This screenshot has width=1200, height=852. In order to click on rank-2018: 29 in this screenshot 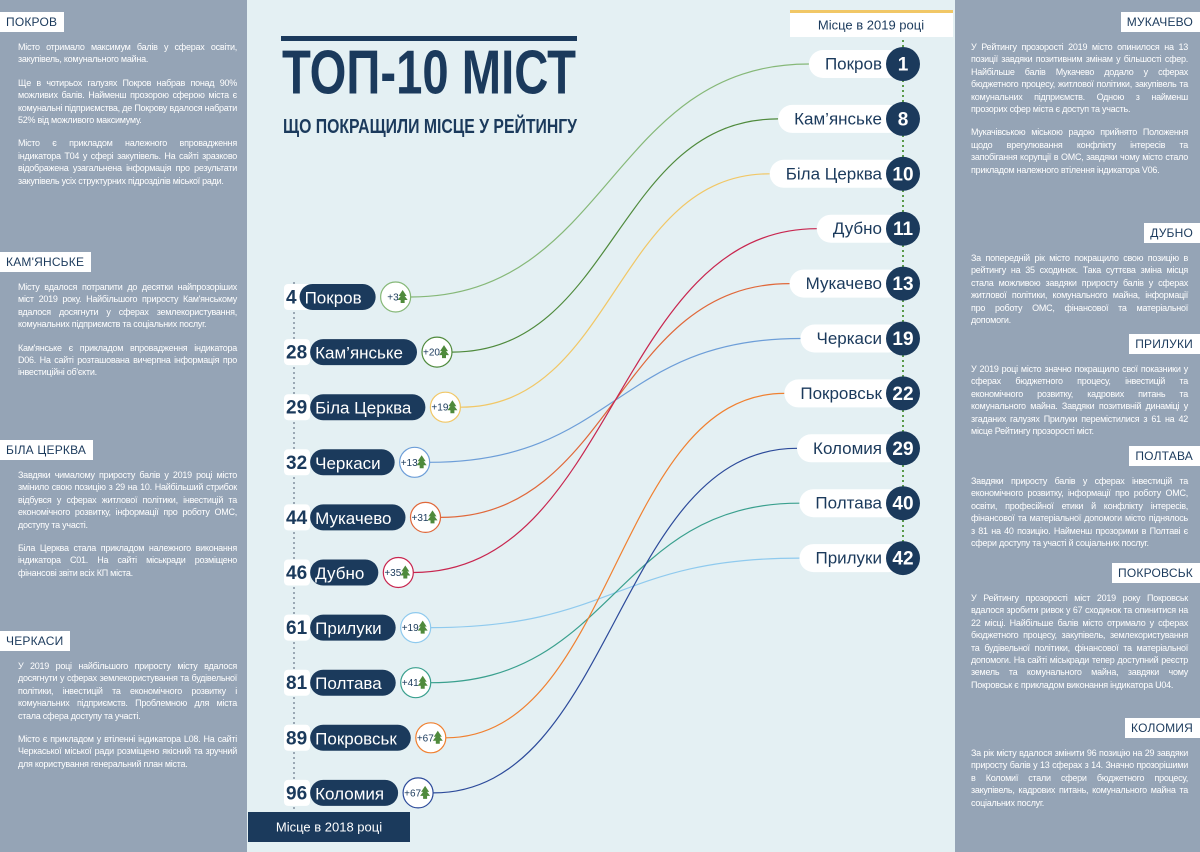, I will do `click(296, 408)`.